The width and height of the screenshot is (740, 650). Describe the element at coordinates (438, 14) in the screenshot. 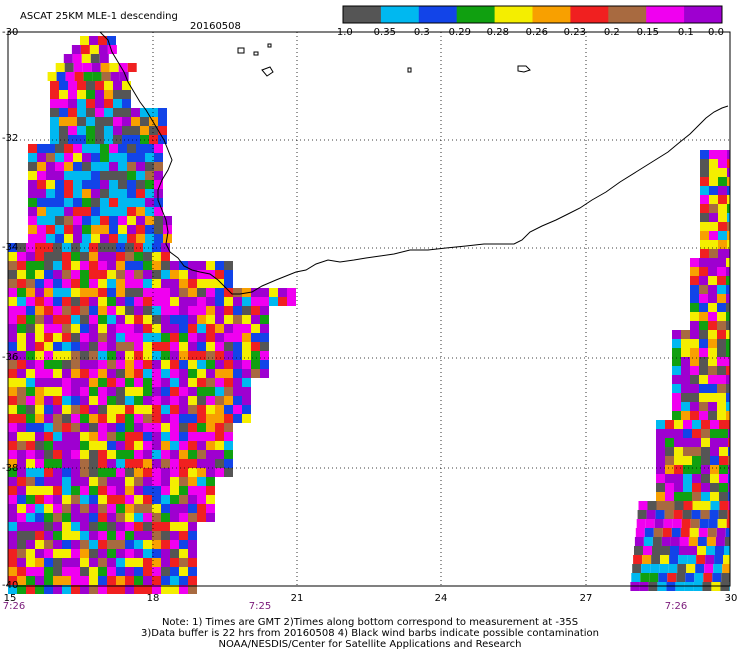

I see `colorbar-swatch` at that location.